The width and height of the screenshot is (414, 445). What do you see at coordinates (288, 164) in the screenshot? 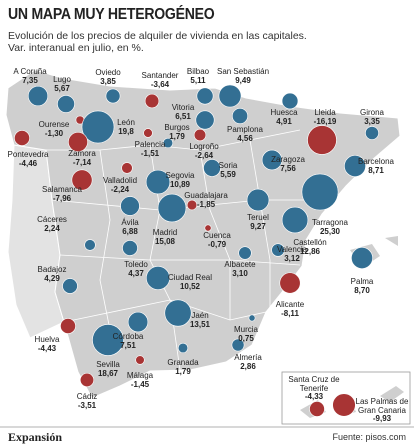
I see `city-label: Zaragoza 7,56` at bounding box center [288, 164].